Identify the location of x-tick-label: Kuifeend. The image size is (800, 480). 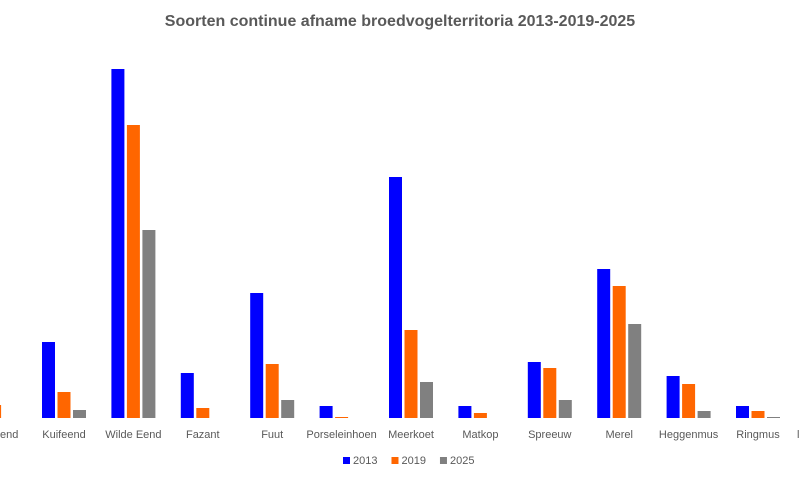
(63, 435).